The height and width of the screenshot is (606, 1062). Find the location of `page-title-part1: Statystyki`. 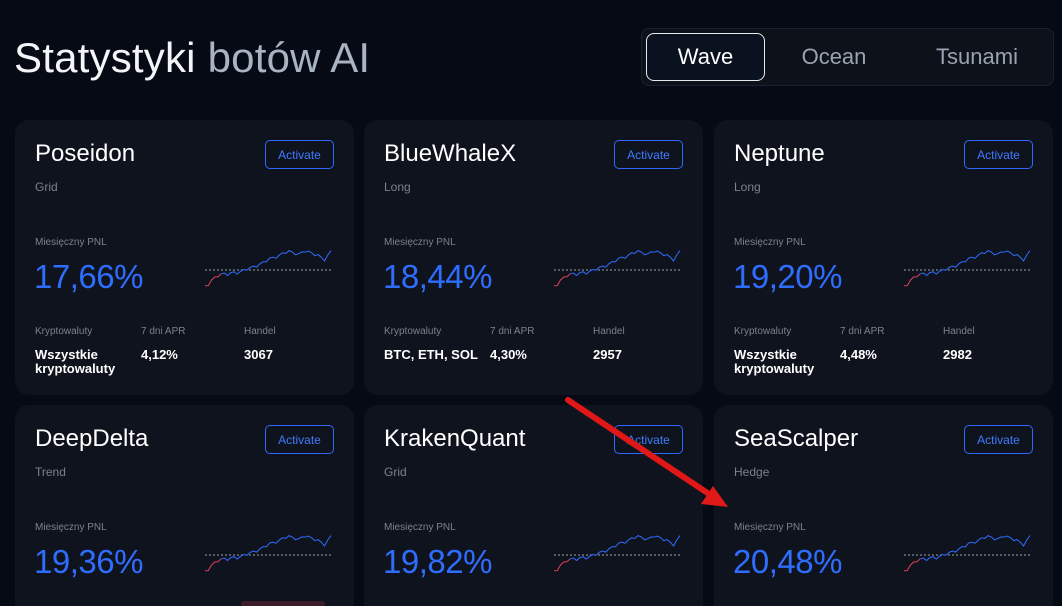

page-title-part1: Statystyki is located at coordinates (105, 57).